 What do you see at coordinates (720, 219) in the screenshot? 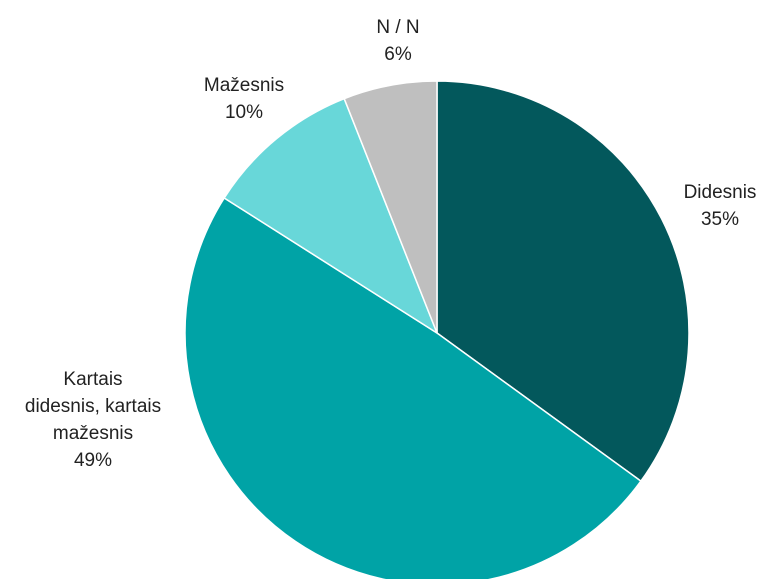
I see `slice-percent-didesnis: 35%` at bounding box center [720, 219].